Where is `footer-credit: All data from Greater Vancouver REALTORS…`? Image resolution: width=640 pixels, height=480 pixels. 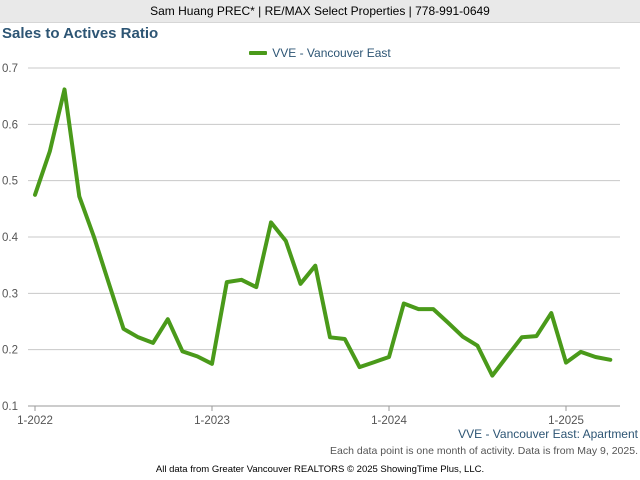
footer-credit: All data from Greater Vancouver REALTORS… is located at coordinates (320, 469).